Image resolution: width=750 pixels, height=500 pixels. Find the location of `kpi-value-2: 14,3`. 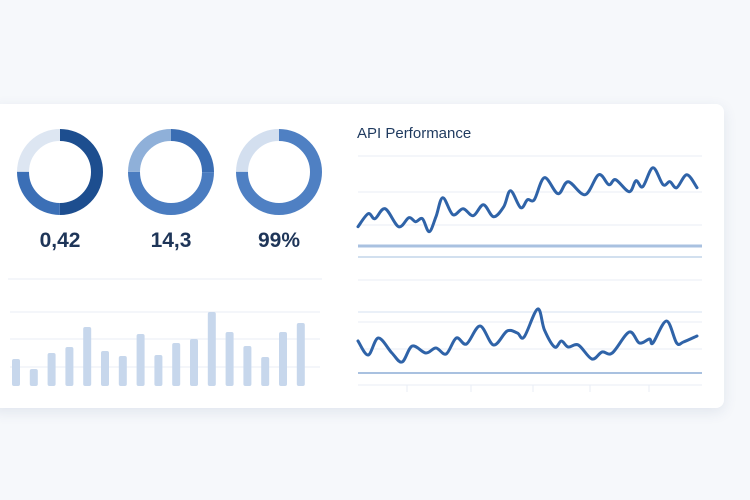

kpi-value-2: 14,3 is located at coordinates (171, 240).